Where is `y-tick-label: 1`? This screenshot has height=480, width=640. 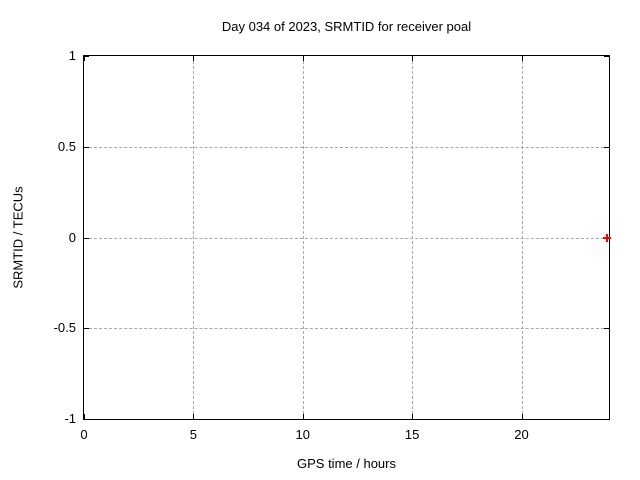
y-tick-label: 1 is located at coordinates (72, 55).